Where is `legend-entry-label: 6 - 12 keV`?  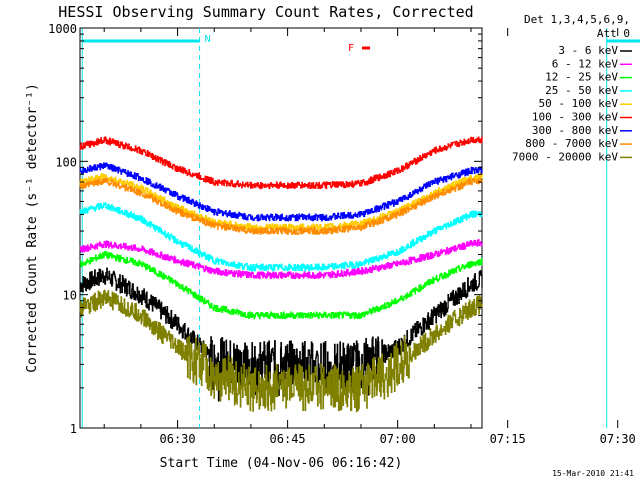
legend-entry-label: 6 - 12 keV is located at coordinates (585, 63).